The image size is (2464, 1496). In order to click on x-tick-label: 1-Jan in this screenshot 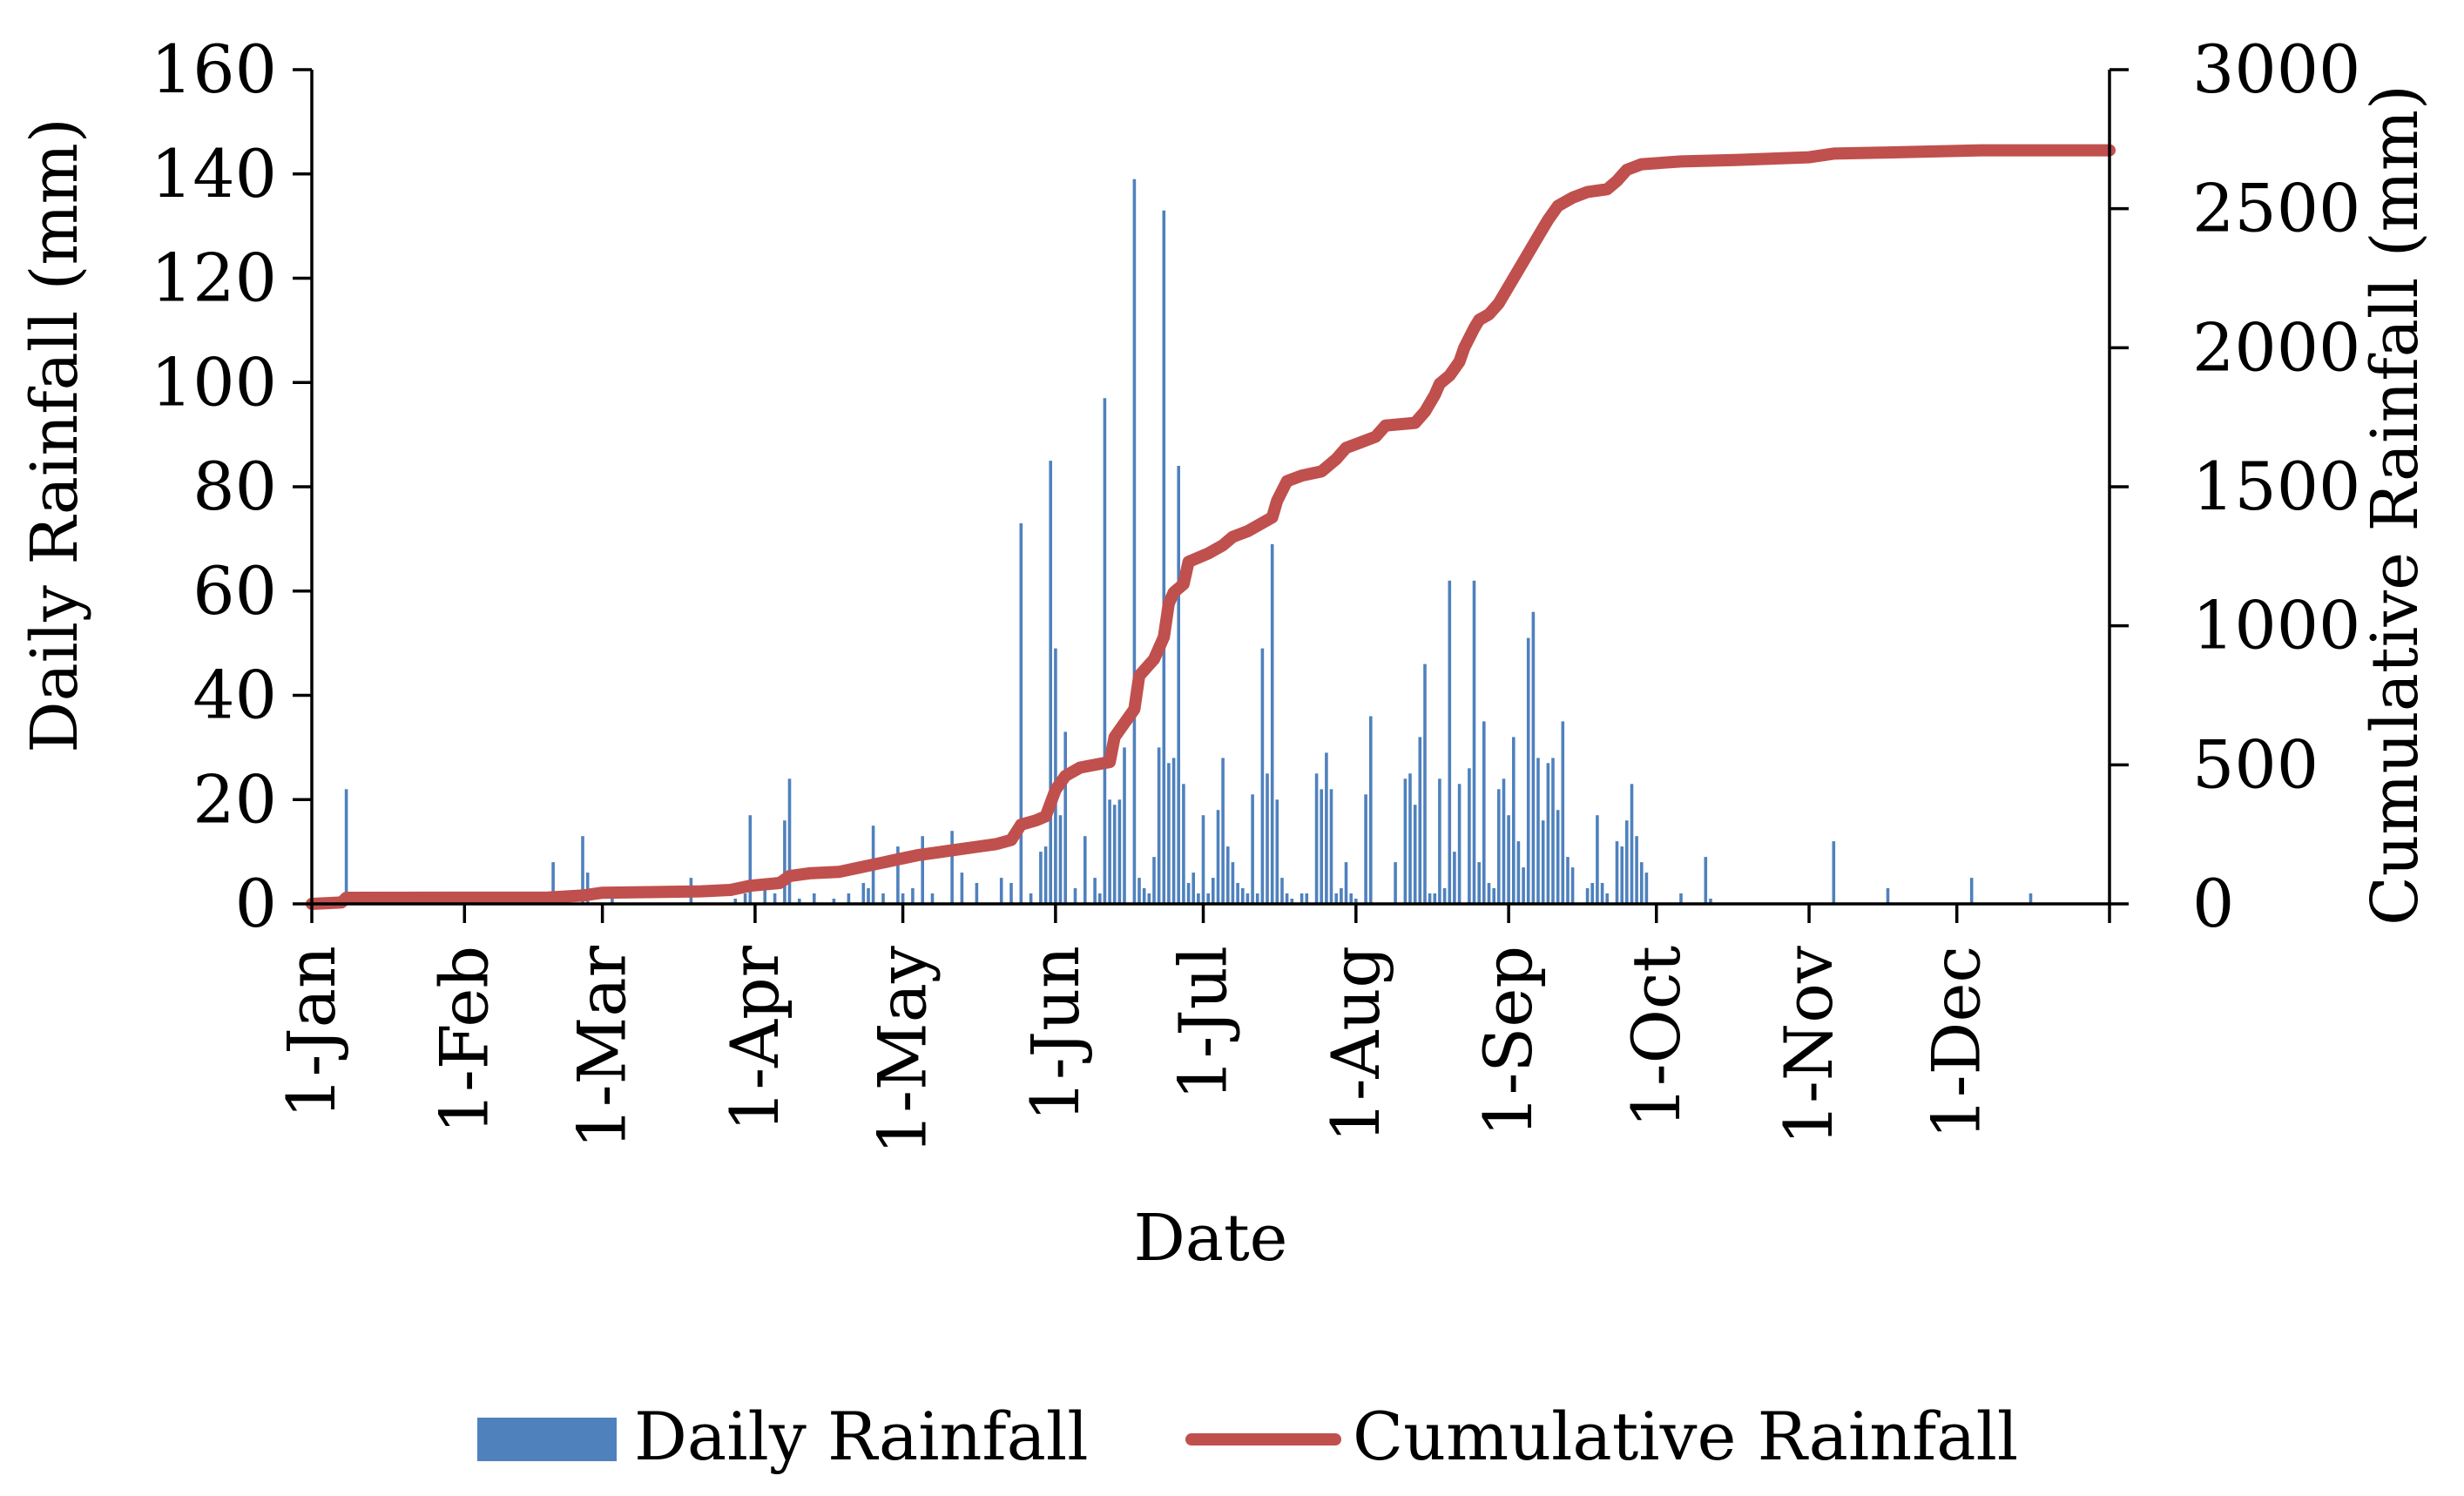, I will do `click(311, 1033)`.